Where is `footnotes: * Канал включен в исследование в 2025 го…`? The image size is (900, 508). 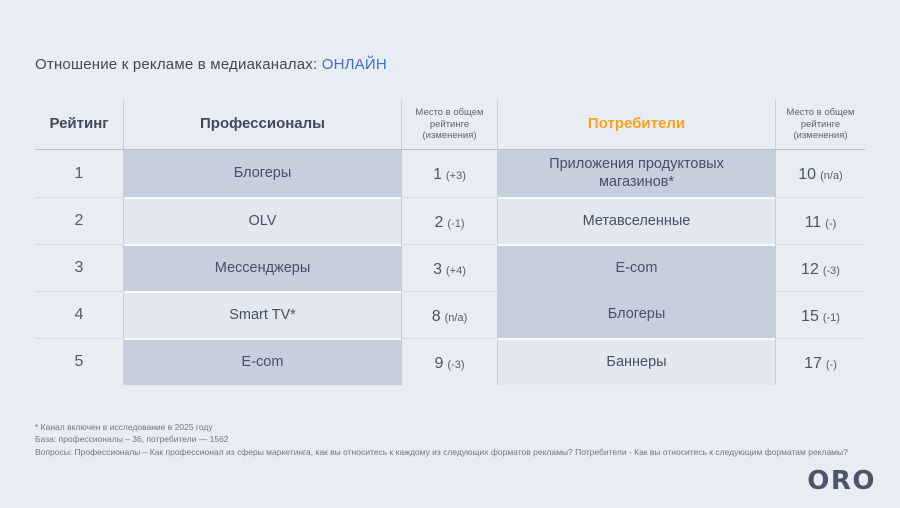
footnotes: * Канал включен в исследование в 2025 го… is located at coordinates (441, 439).